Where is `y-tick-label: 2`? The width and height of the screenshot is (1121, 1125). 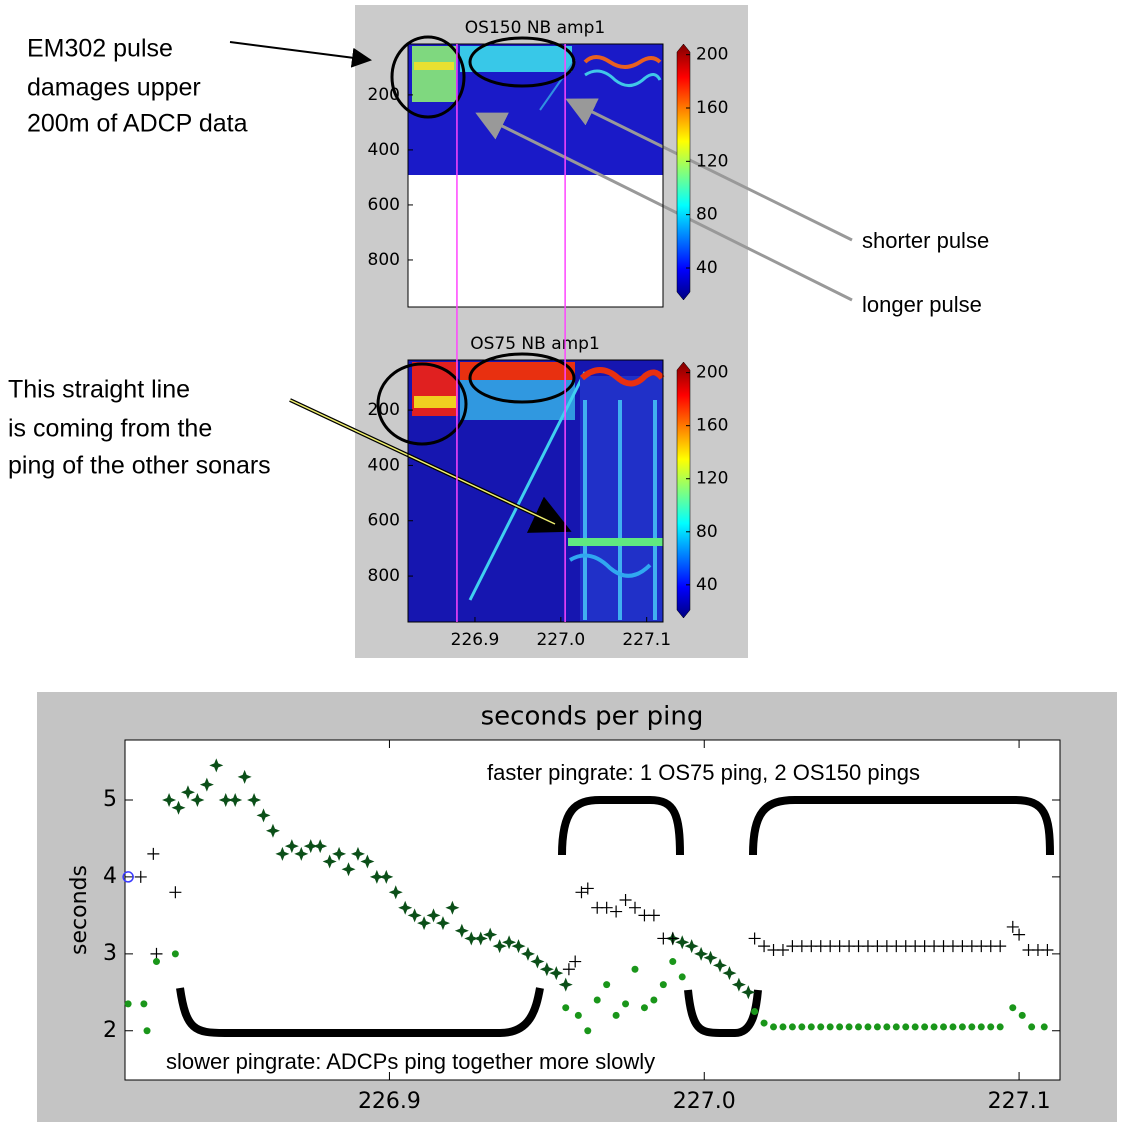 y-tick-label: 2 is located at coordinates (110, 1030).